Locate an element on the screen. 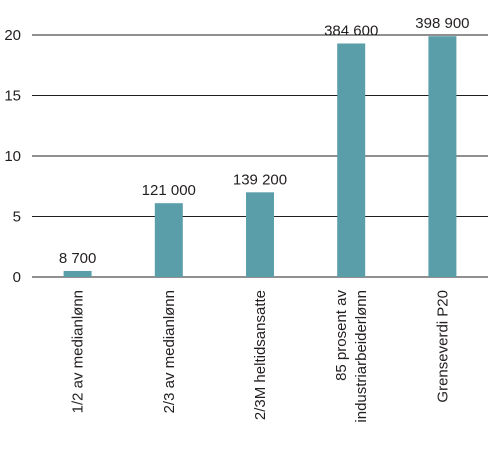 This screenshot has width=500, height=468. y-tick-label-3: 15 is located at coordinates (12, 96).